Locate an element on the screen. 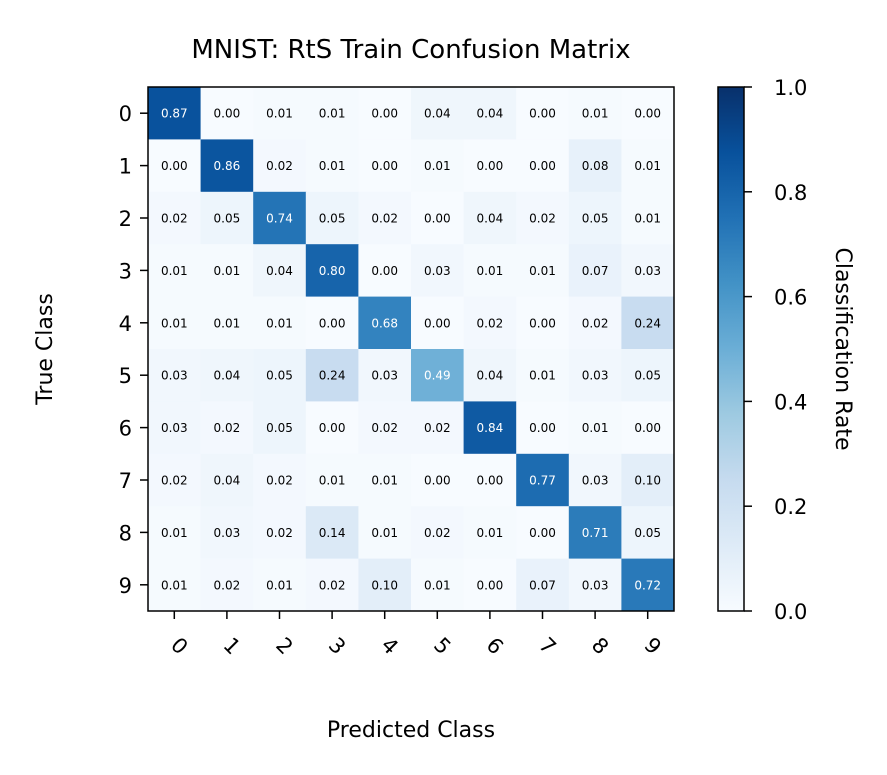  colorbar-frame is located at coordinates (731, 349).